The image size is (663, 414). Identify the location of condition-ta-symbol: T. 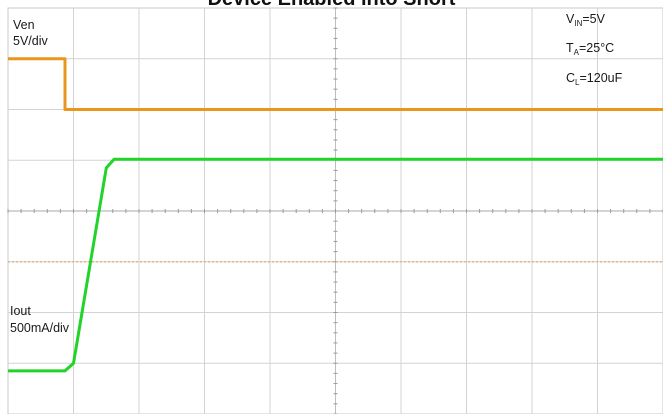
(570, 48).